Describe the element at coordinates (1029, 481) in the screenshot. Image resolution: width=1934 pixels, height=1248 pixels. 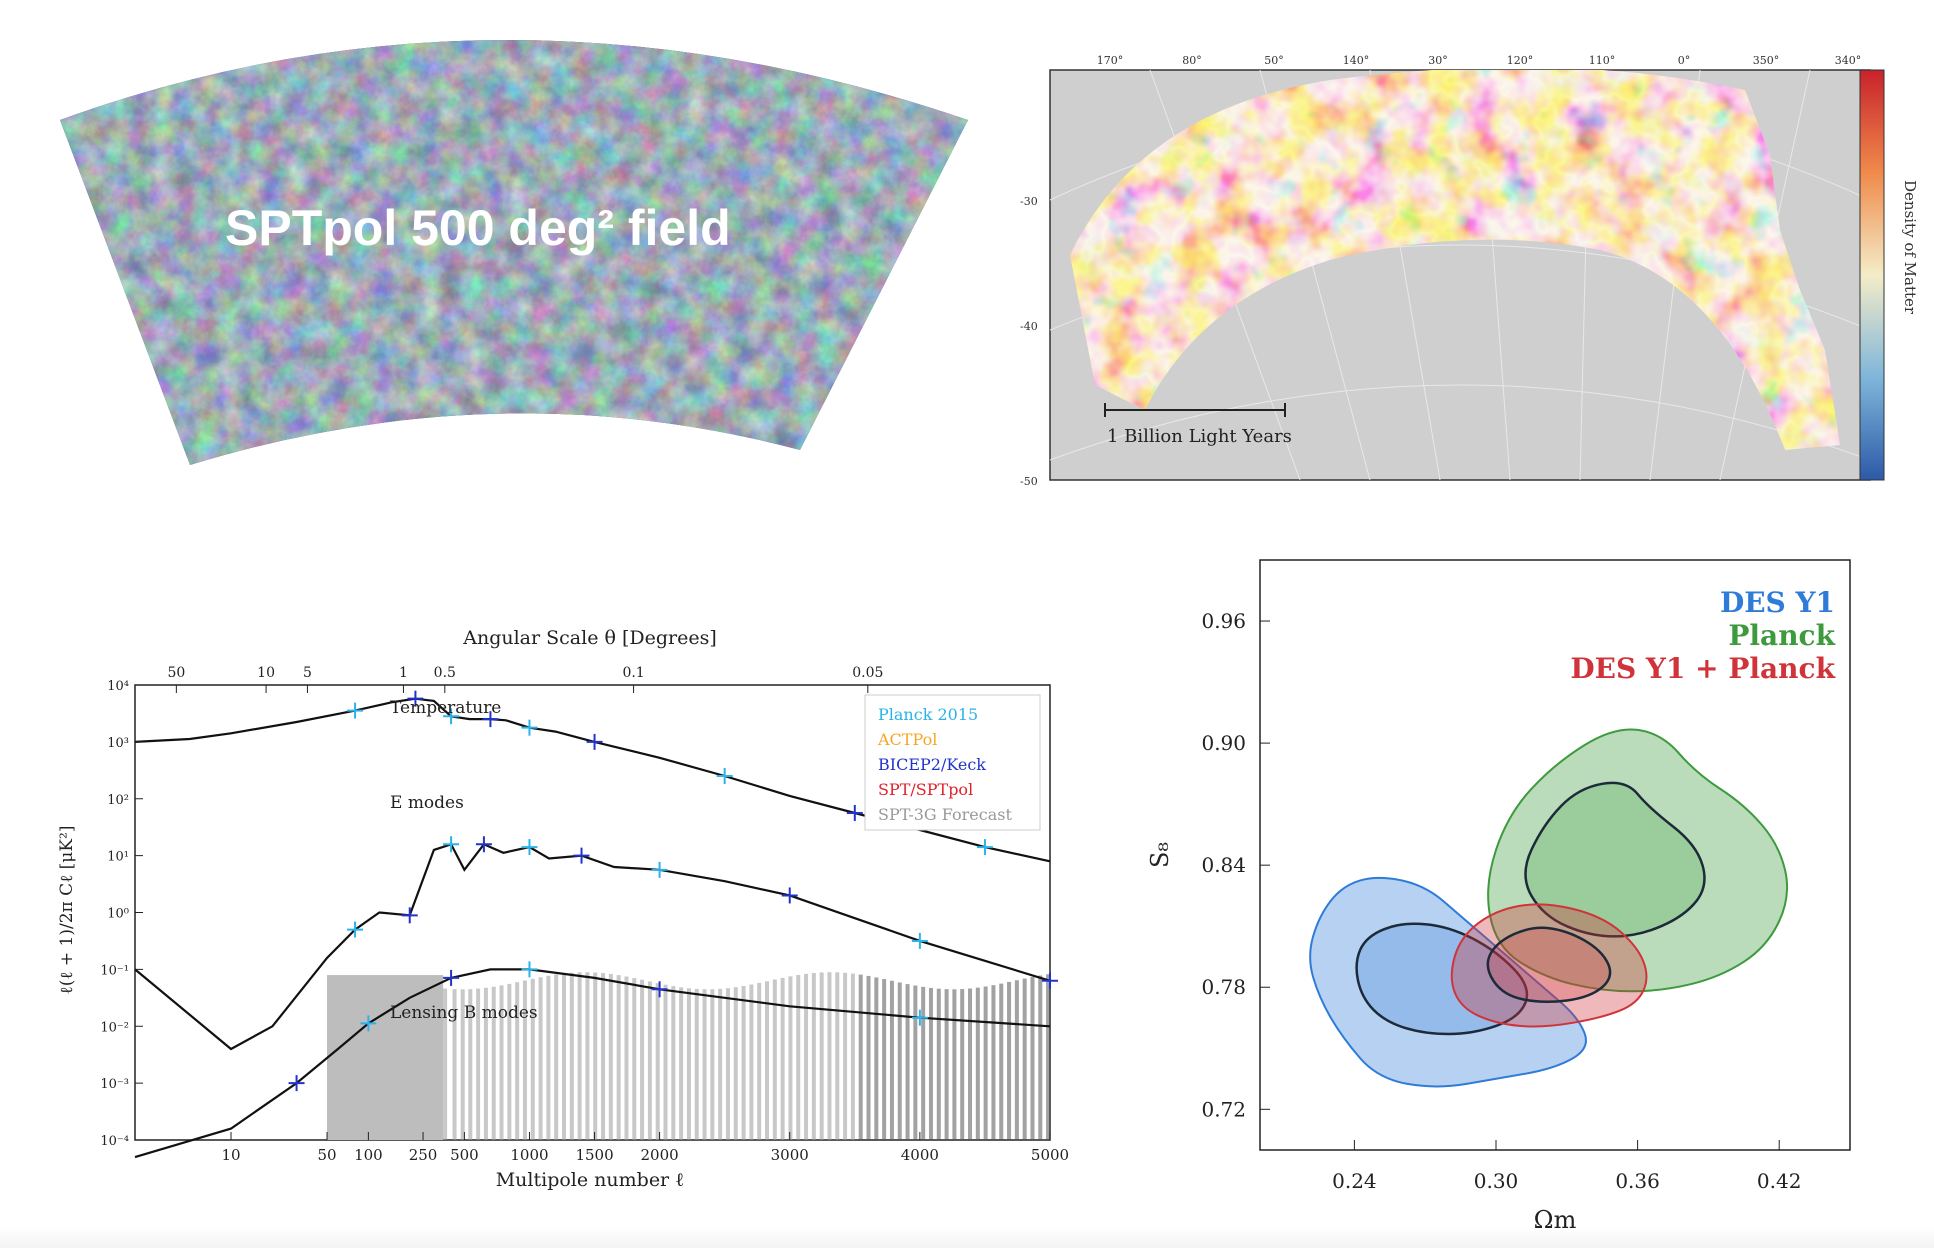
I see `des-lat-label: -50` at that location.